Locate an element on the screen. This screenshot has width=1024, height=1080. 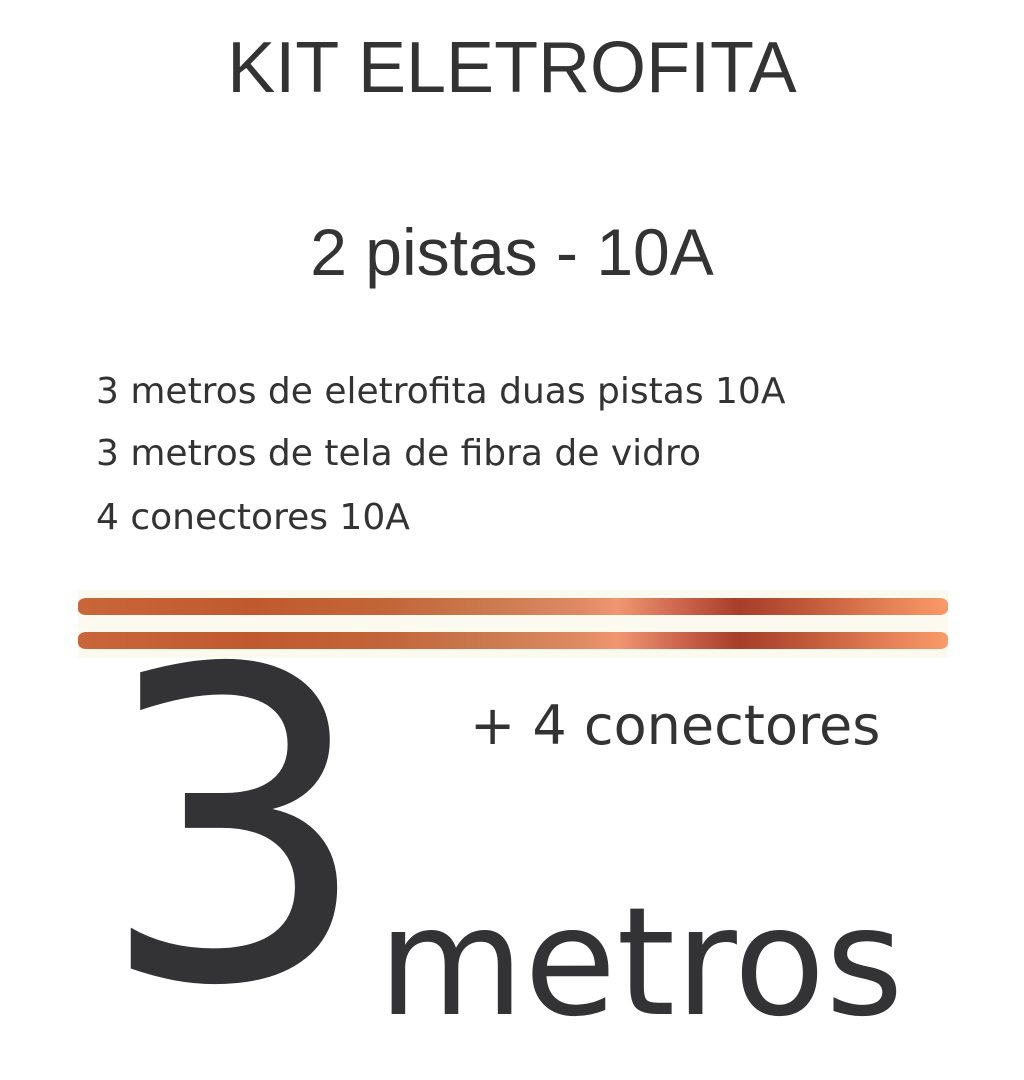
length-unit: metros is located at coordinates (641, 963).